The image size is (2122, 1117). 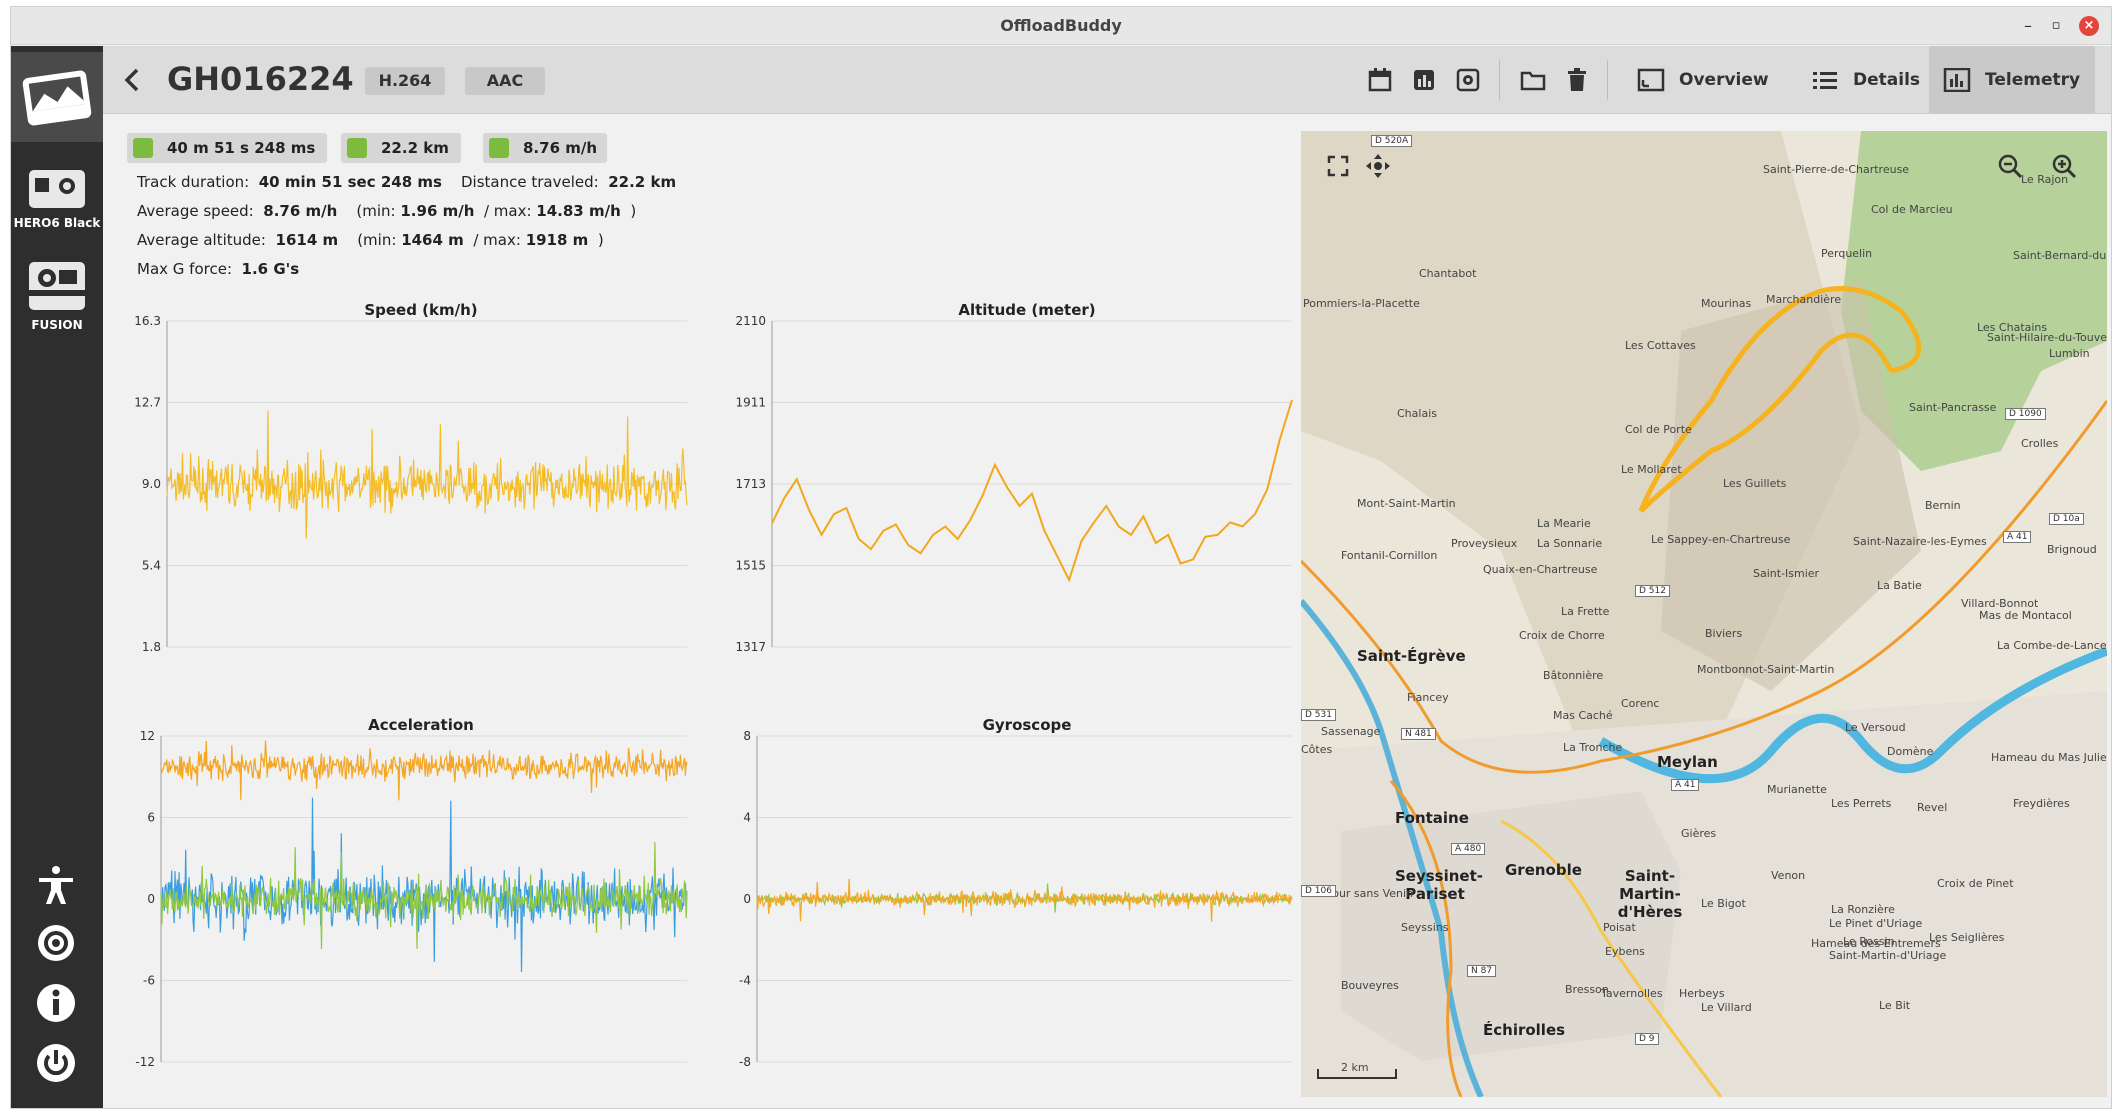 I want to click on value: 8.76 m/h, so click(x=300, y=211).